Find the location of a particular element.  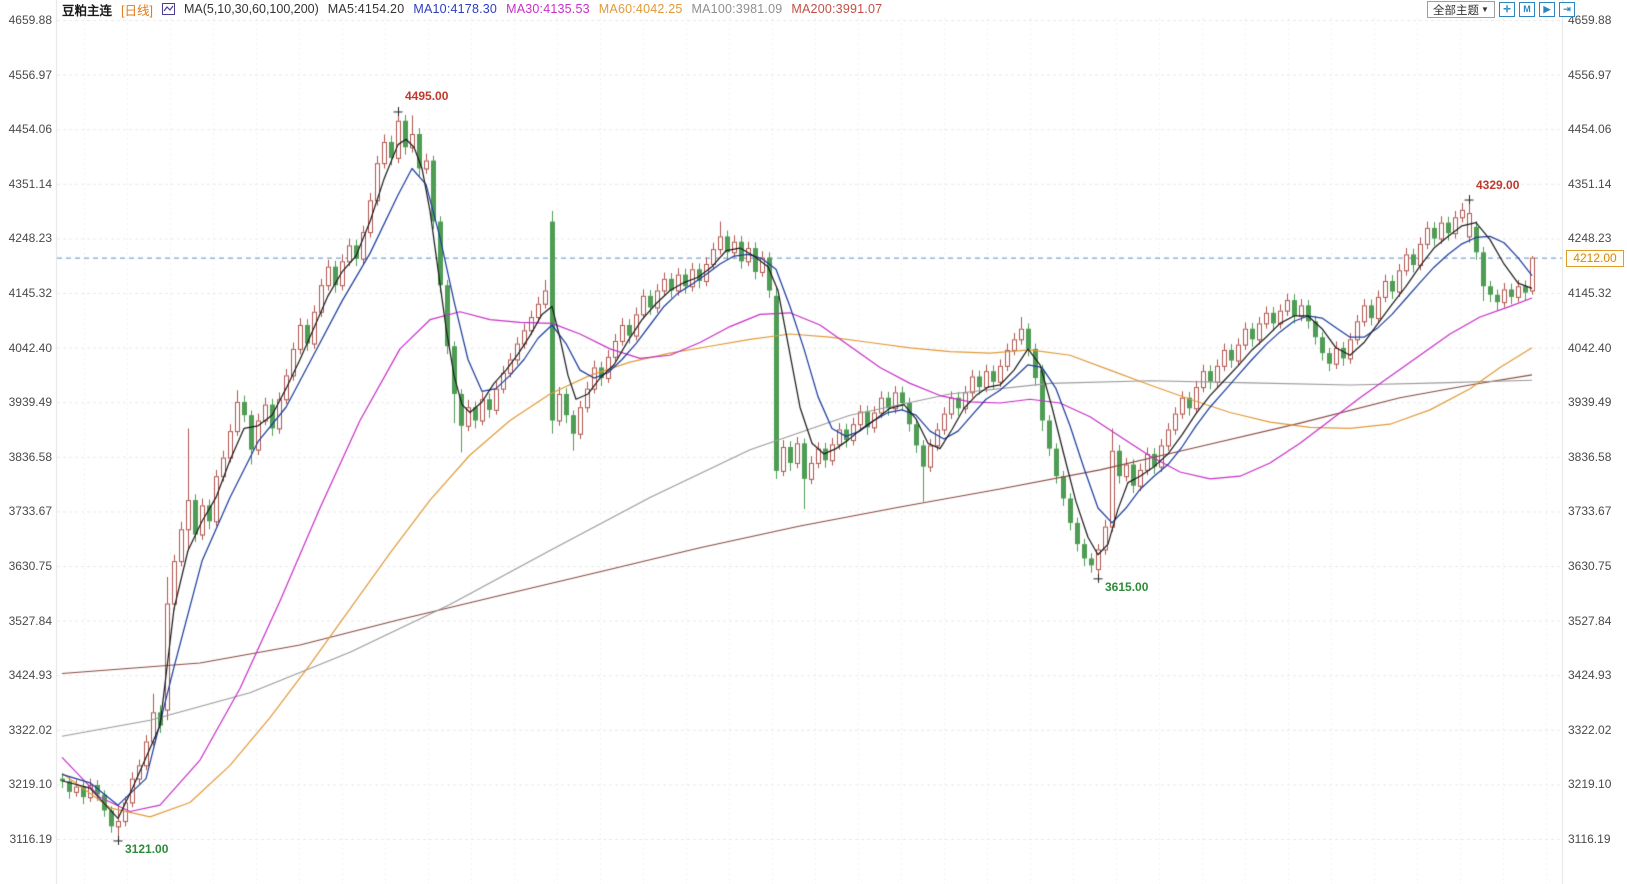

y-axis-label-right: 4145.32 is located at coordinates (1590, 292).